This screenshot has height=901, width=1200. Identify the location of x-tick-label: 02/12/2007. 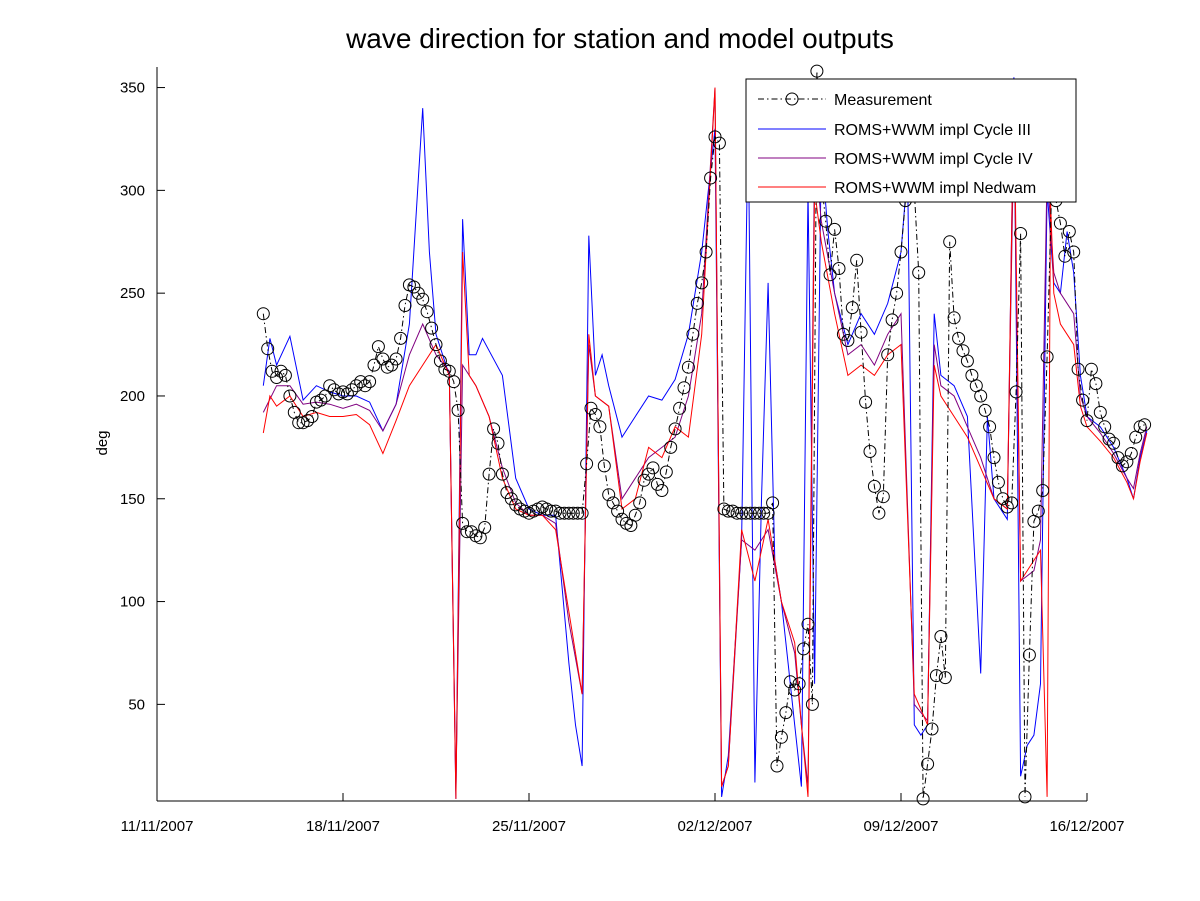
(714, 826).